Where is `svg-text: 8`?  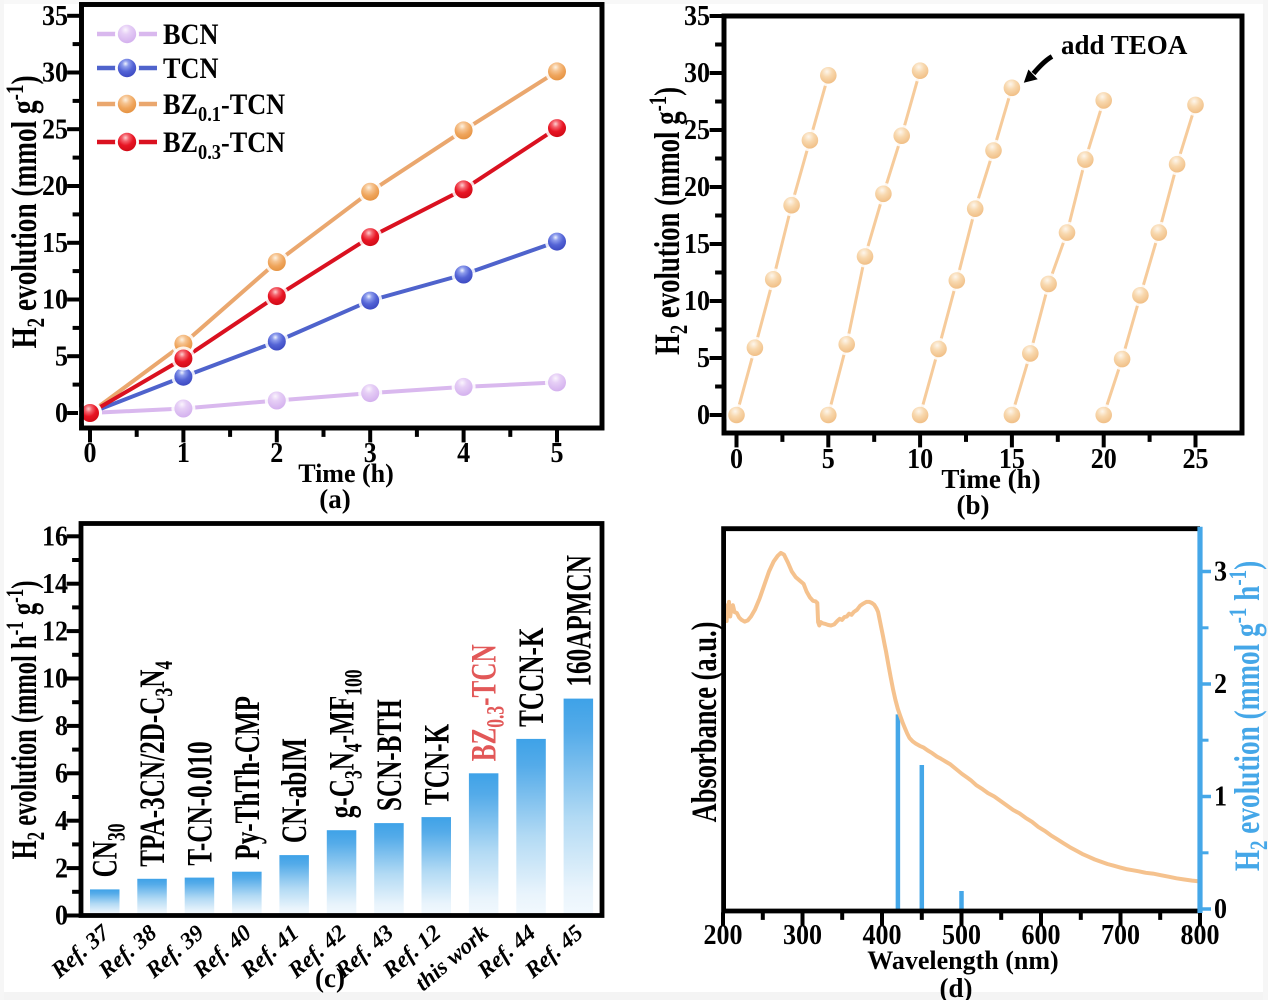 svg-text: 8 is located at coordinates (61, 725).